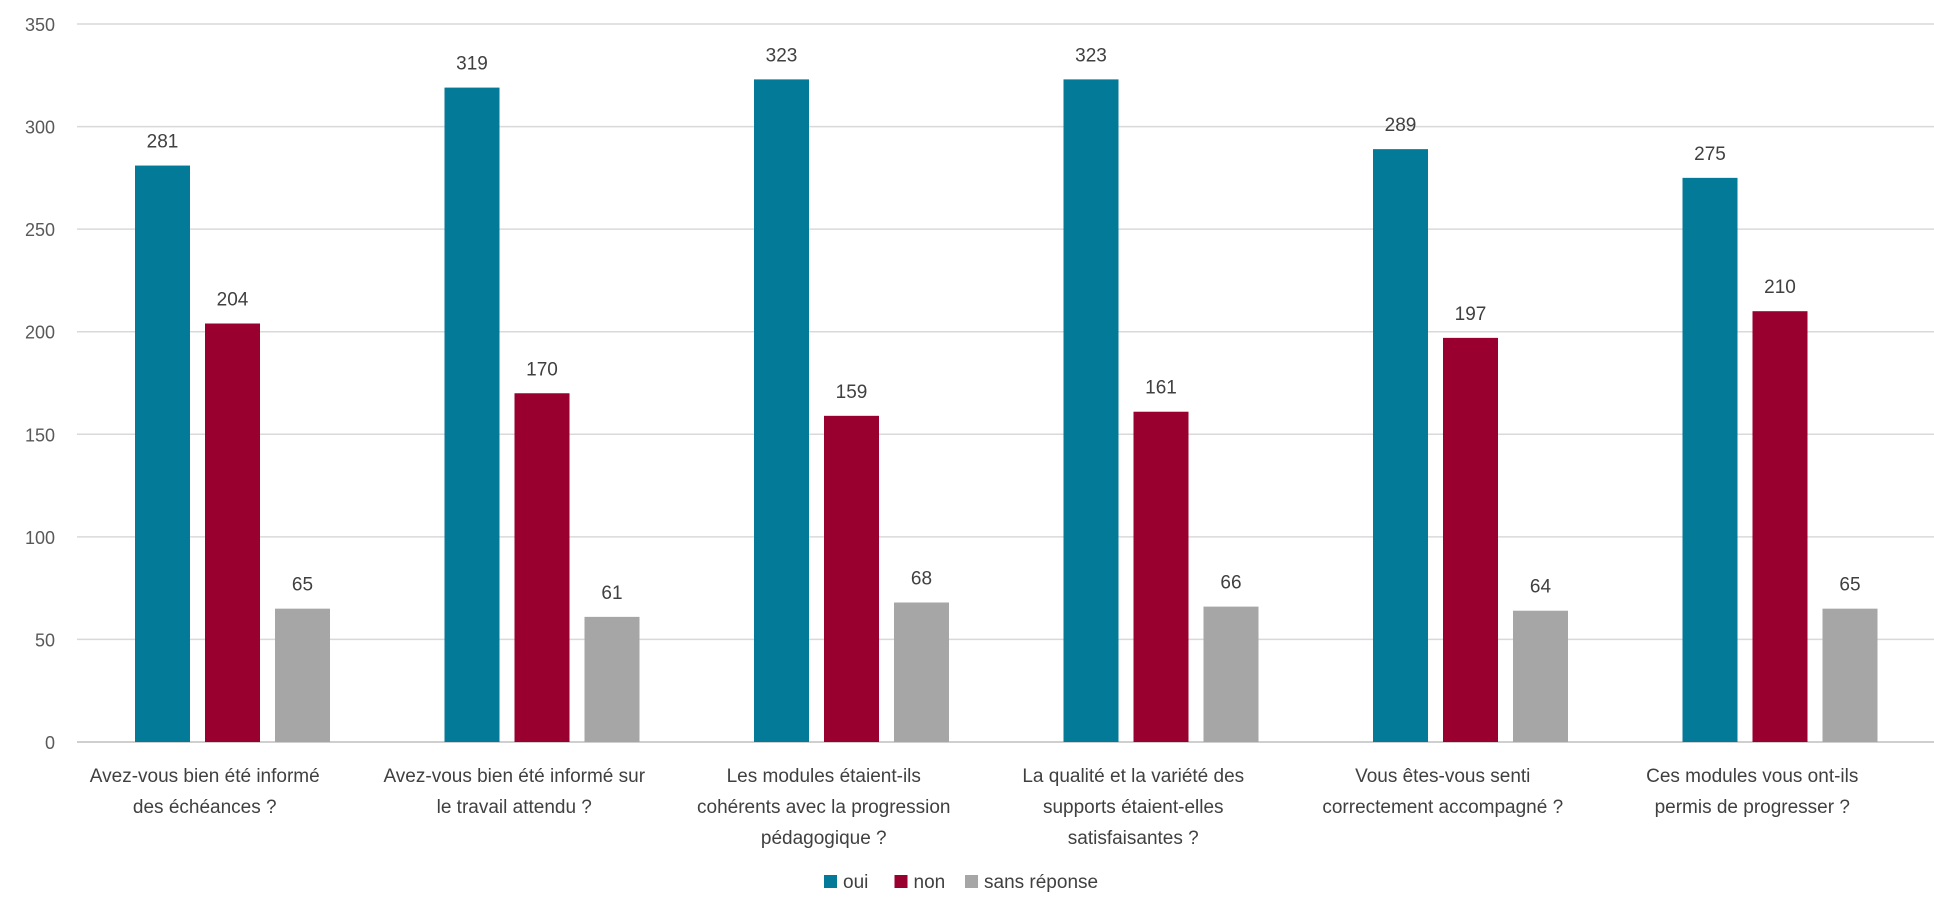  What do you see at coordinates (163, 142) in the screenshot?
I see `data-label: 281` at bounding box center [163, 142].